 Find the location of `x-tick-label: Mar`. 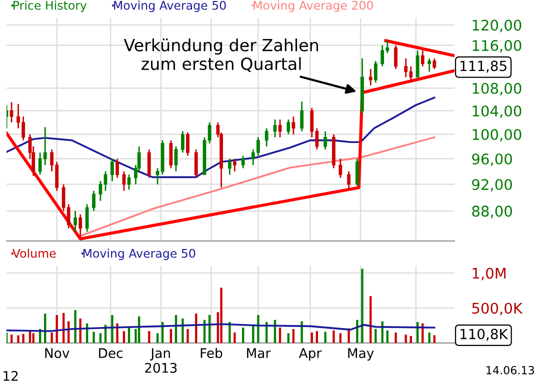

x-tick-label: Mar is located at coordinates (259, 353).